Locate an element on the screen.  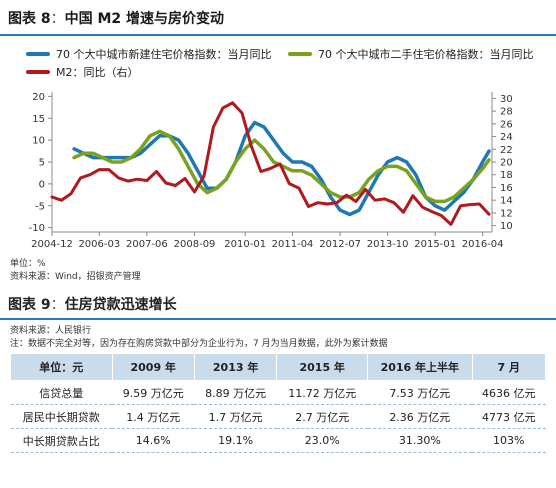
y-right-tick-label: 28 is located at coordinates (506, 112).